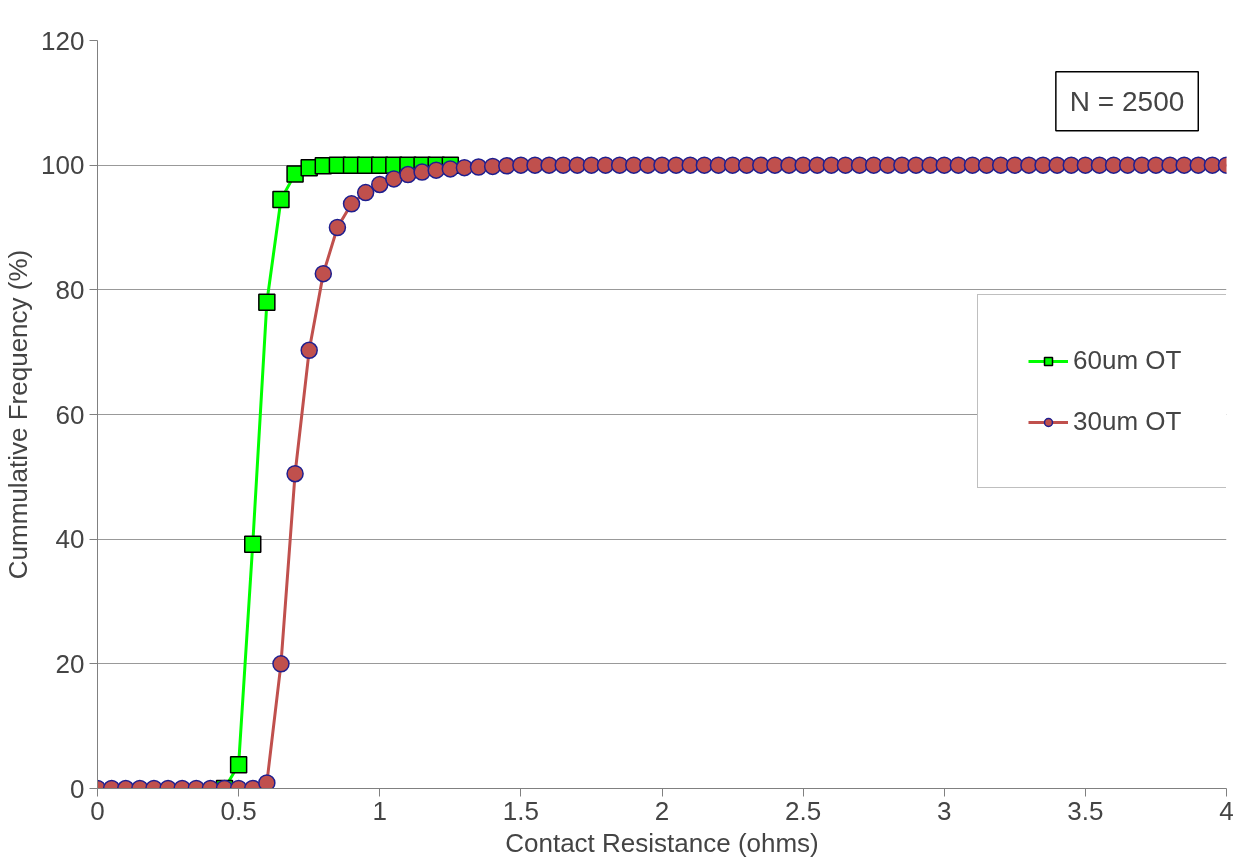 The height and width of the screenshot is (860, 1256). I want to click on annotation: N = 2500, so click(1127, 101).